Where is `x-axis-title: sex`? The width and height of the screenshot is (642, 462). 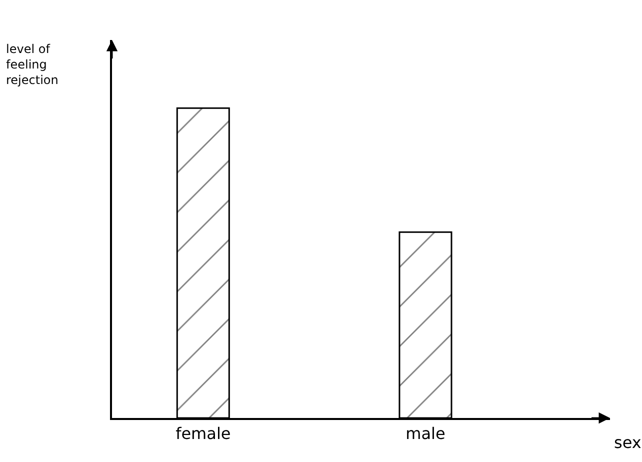 x-axis-title: sex is located at coordinates (628, 442).